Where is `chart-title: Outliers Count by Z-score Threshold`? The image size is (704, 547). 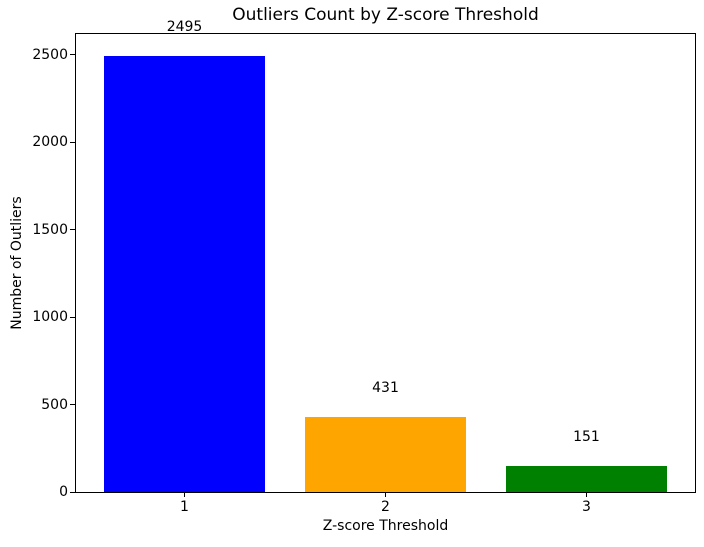
chart-title: Outliers Count by Z-score Threshold is located at coordinates (385, 15).